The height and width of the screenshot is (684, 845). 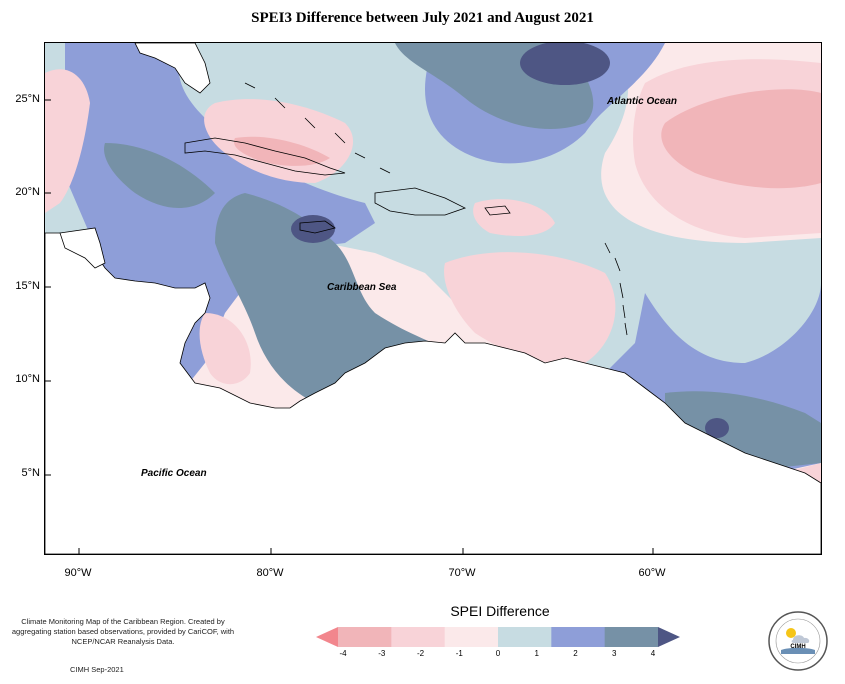 I want to click on legend-tick-label: 1, so click(x=536, y=653).